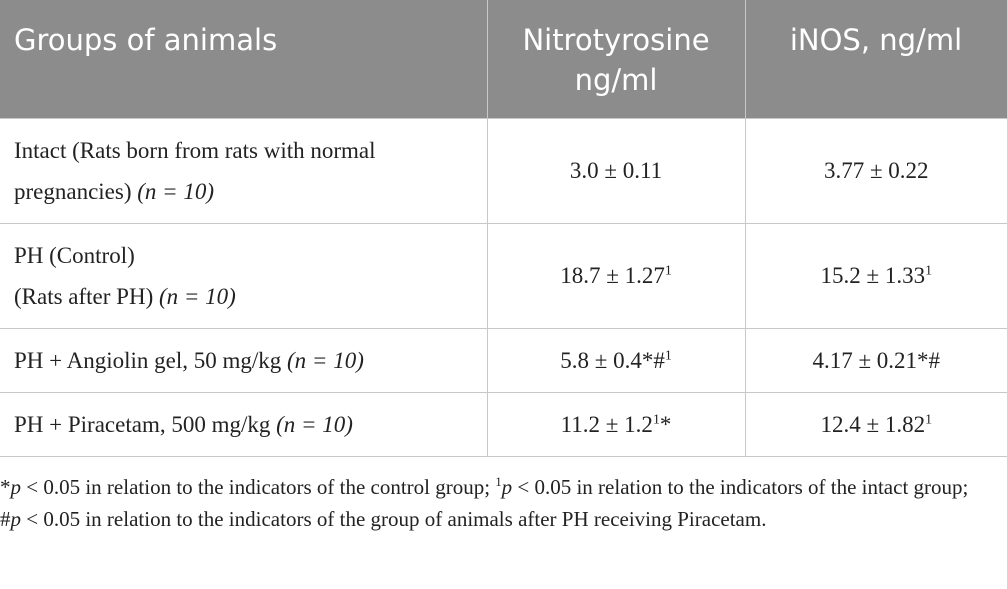  I want to click on text: 4.17 ± 0.21*#, so click(876, 360).